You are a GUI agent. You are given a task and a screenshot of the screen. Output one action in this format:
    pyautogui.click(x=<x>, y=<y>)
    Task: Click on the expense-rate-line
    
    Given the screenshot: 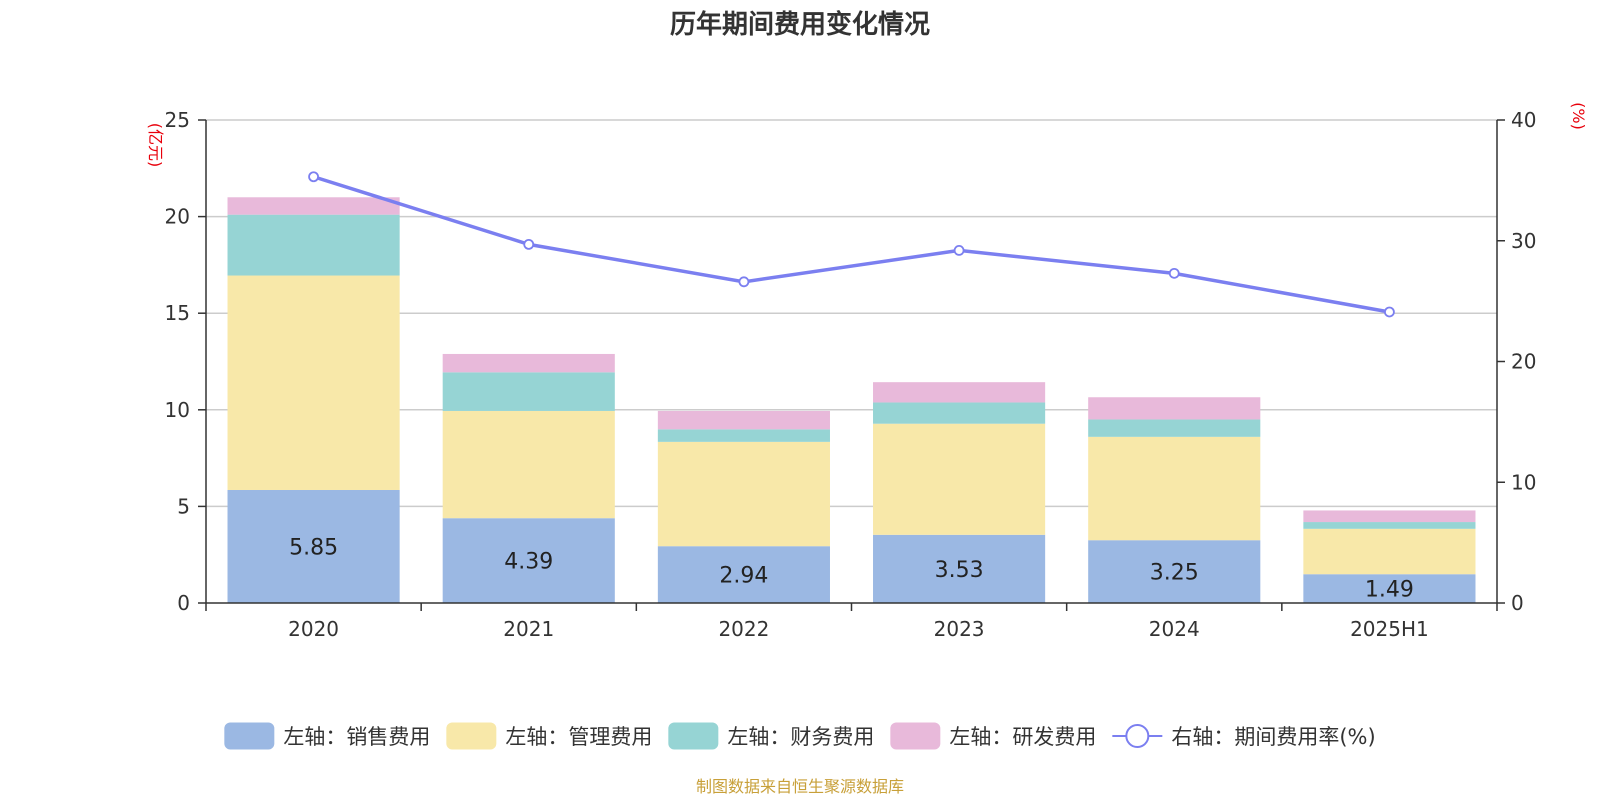 What is the action you would take?
    pyautogui.click(x=851, y=244)
    